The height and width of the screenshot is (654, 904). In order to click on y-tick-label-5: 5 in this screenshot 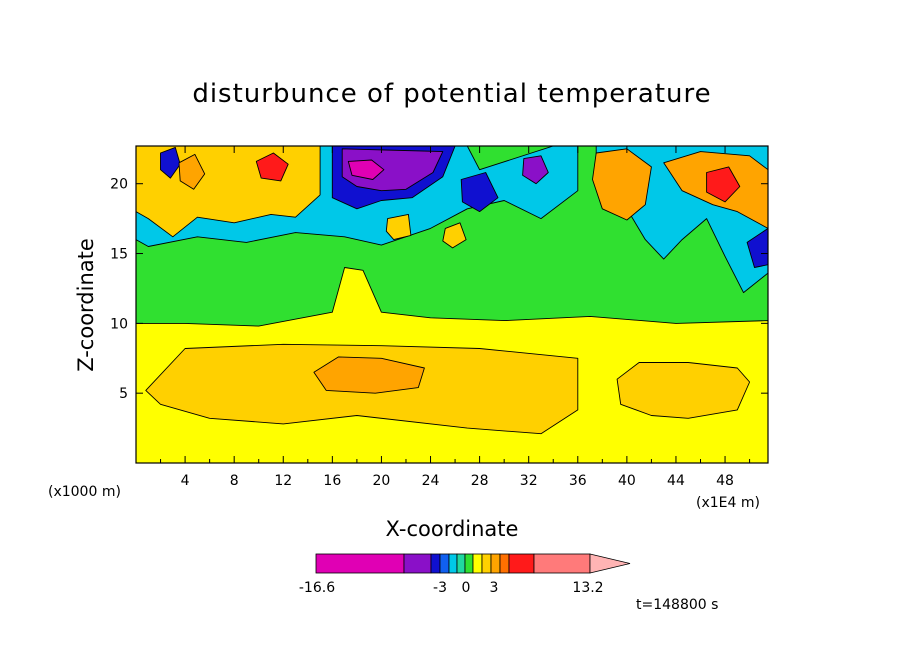, I will do `click(123, 394)`.